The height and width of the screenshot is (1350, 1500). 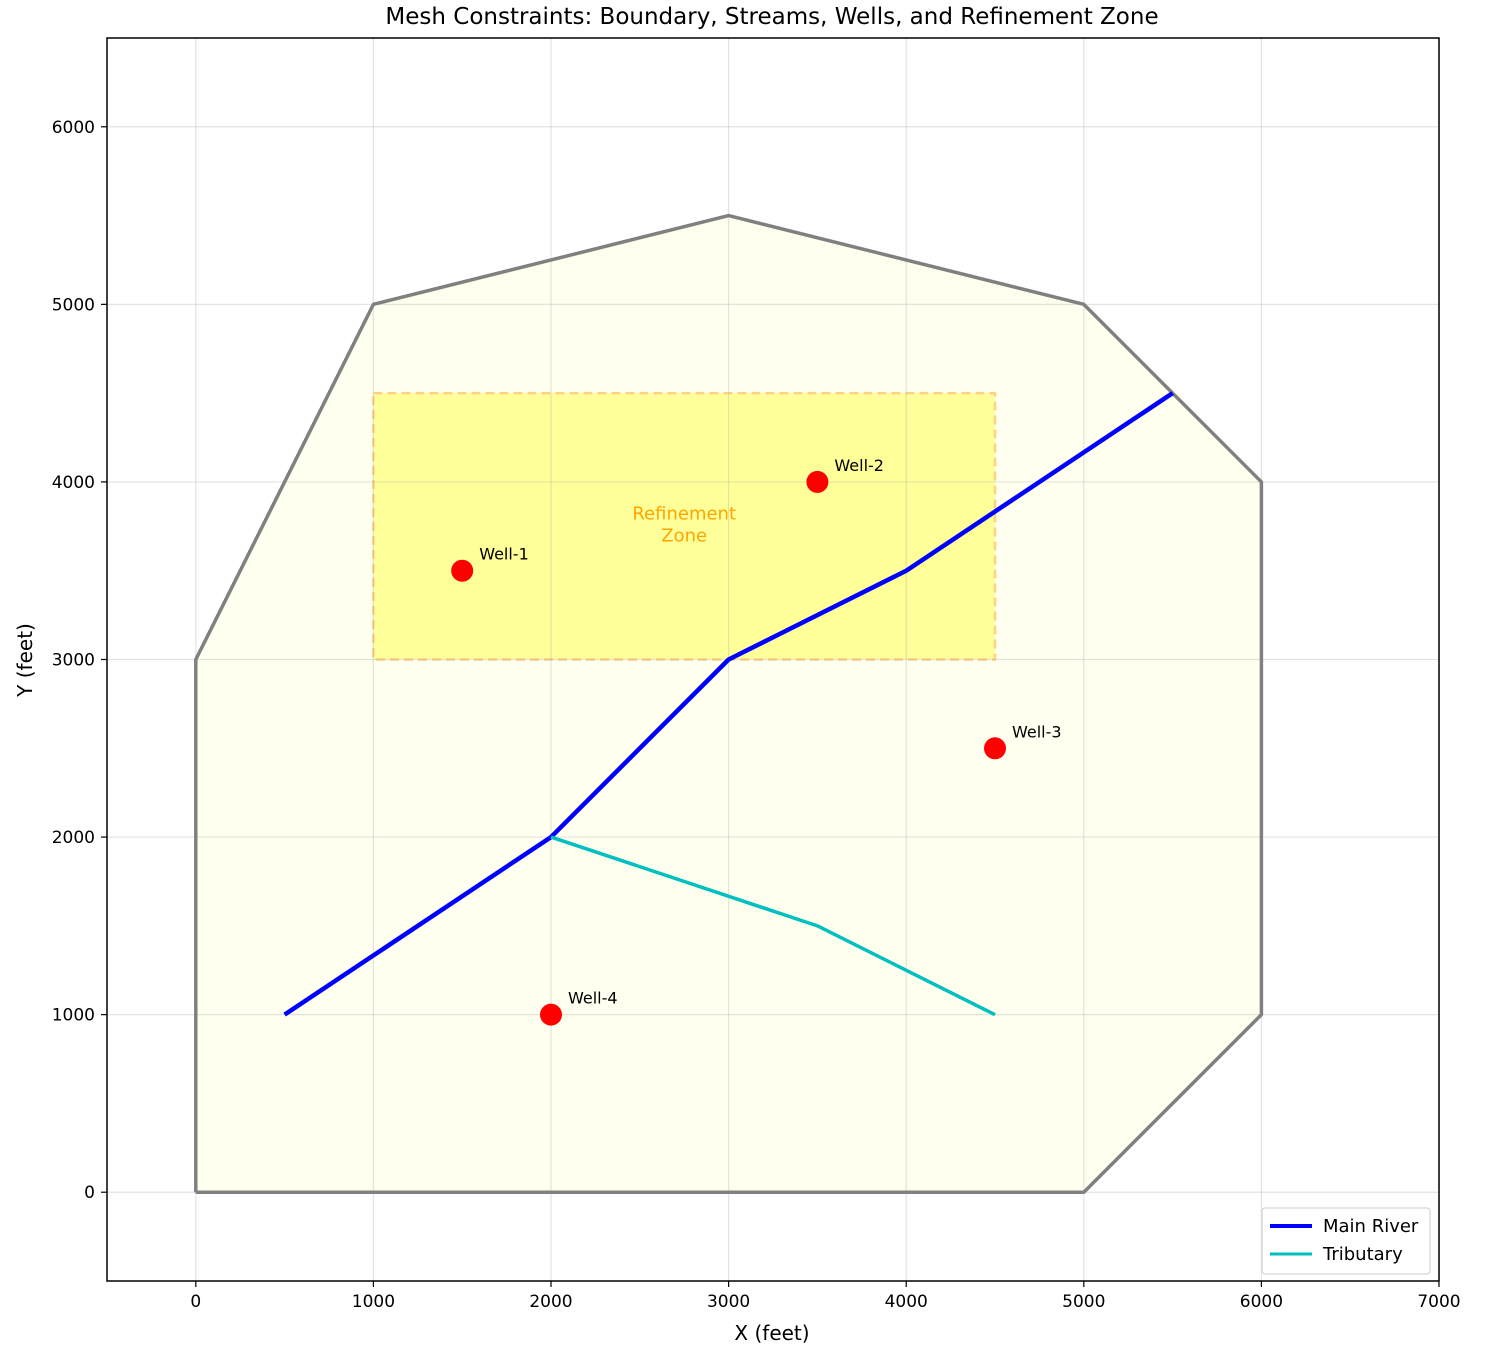 What do you see at coordinates (728, 1302) in the screenshot?
I see `x-tick-label-3: 3000` at bounding box center [728, 1302].